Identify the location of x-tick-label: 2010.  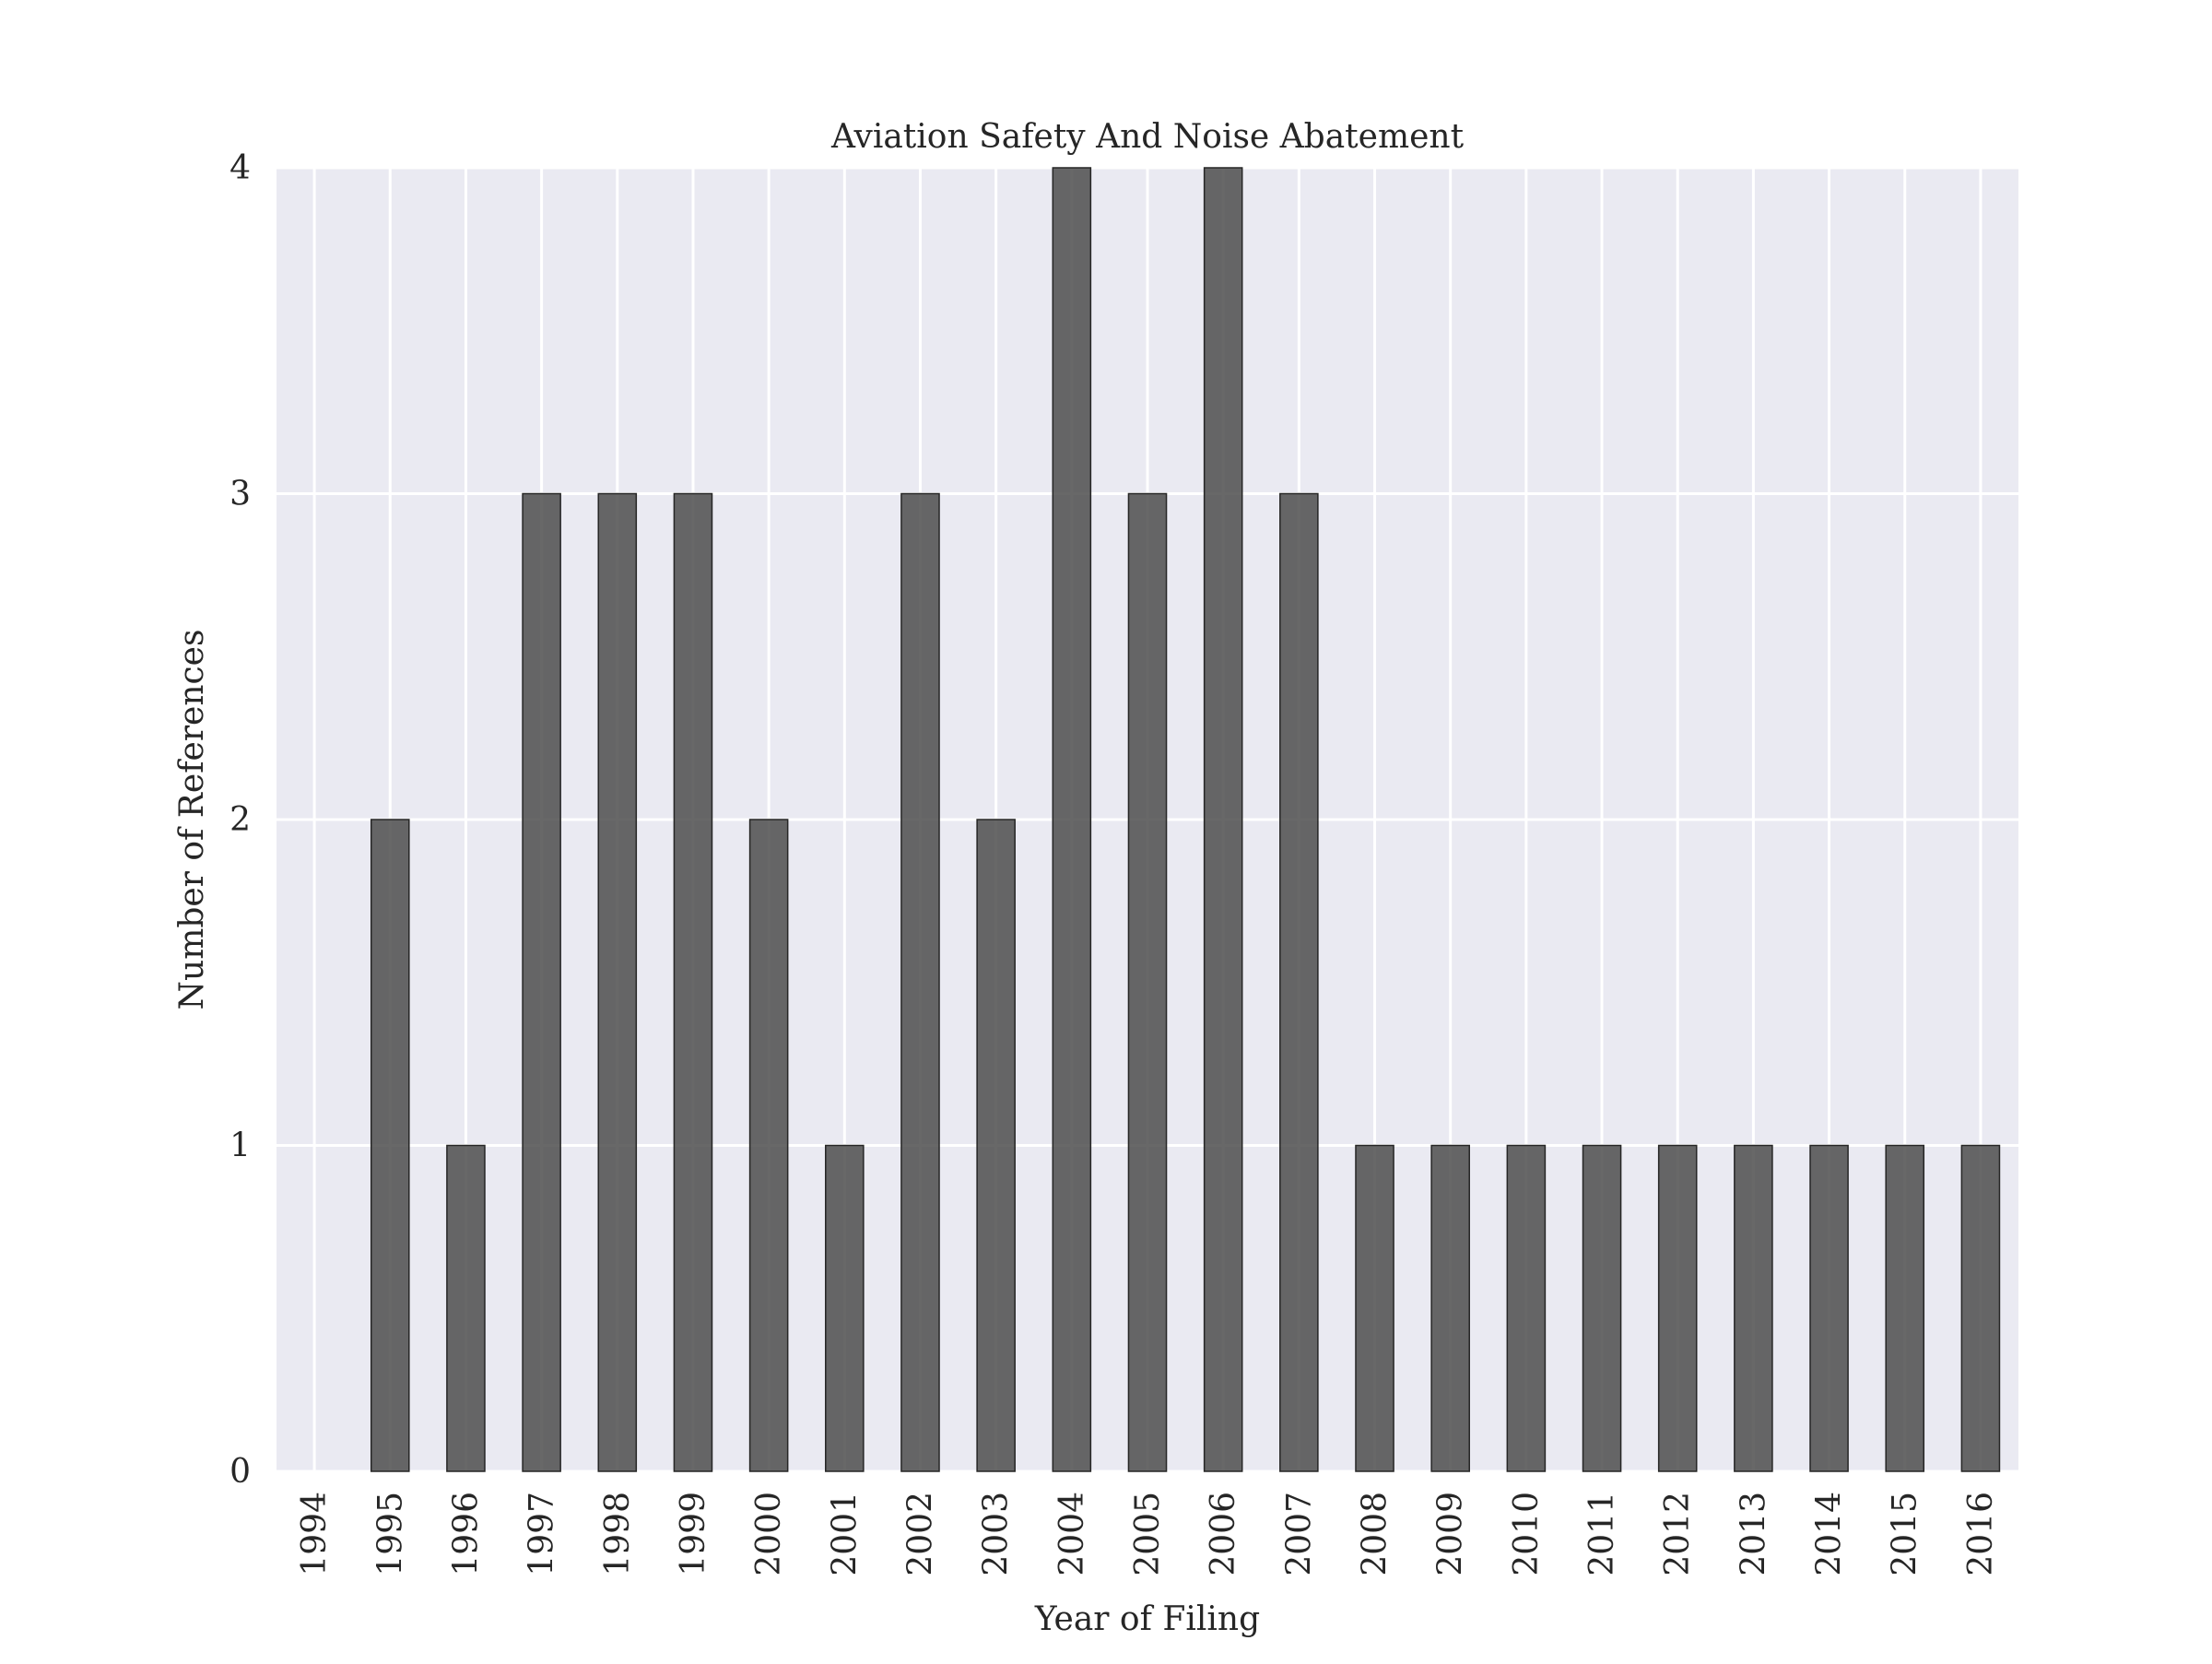
(1527, 1534).